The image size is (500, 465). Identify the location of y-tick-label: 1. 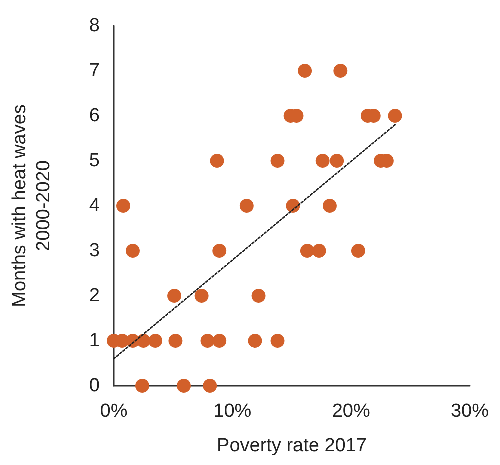
(94, 341).